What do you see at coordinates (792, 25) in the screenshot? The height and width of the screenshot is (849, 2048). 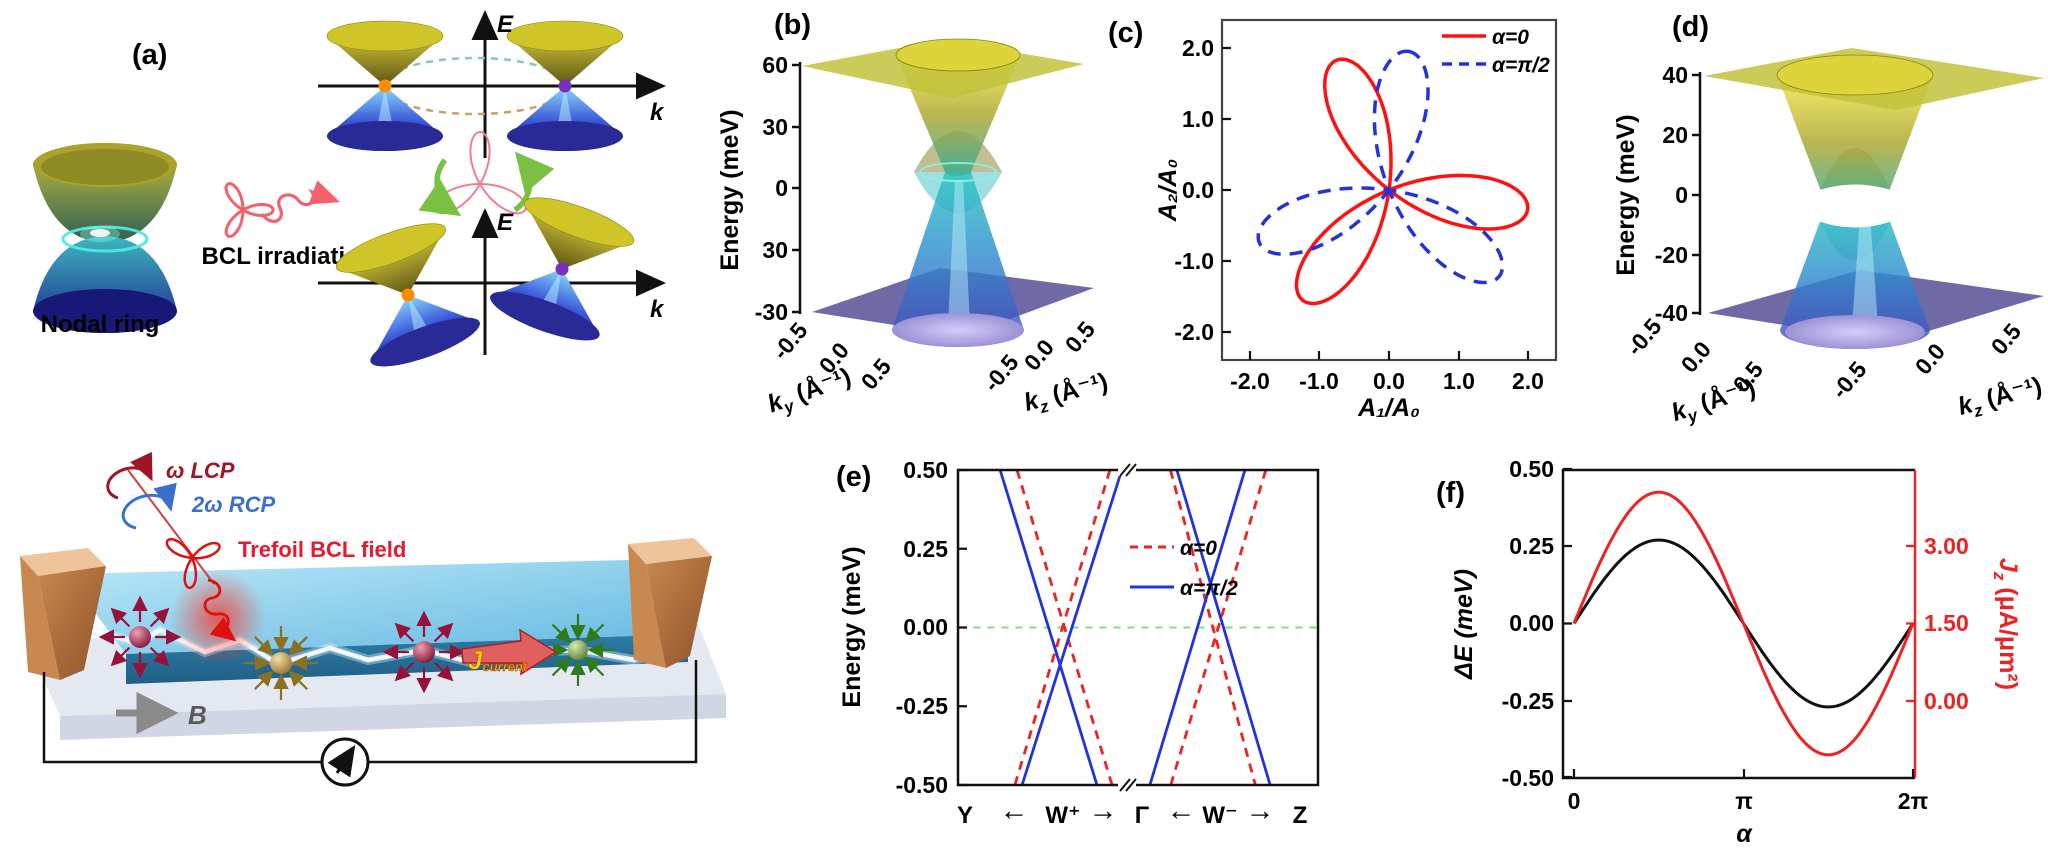 I see `panel-b-label: (b)` at bounding box center [792, 25].